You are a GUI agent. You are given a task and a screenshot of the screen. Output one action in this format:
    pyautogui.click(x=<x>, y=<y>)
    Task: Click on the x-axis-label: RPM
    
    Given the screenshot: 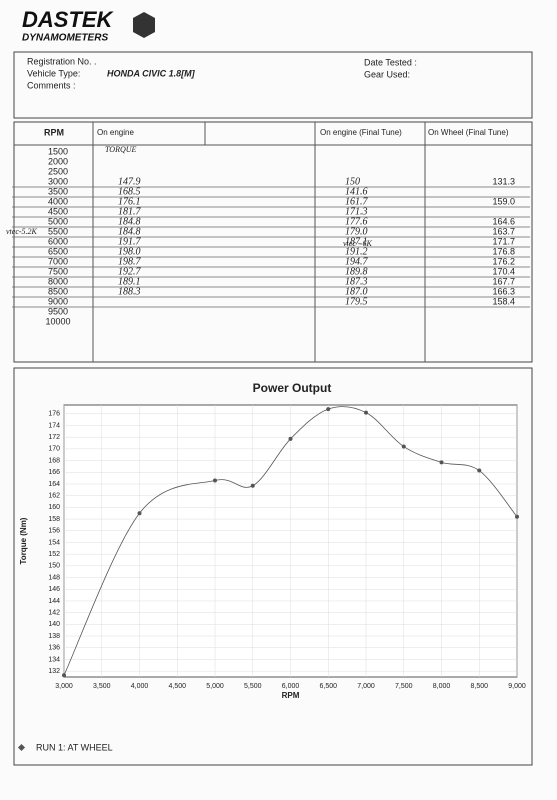 What is the action you would take?
    pyautogui.click(x=291, y=695)
    